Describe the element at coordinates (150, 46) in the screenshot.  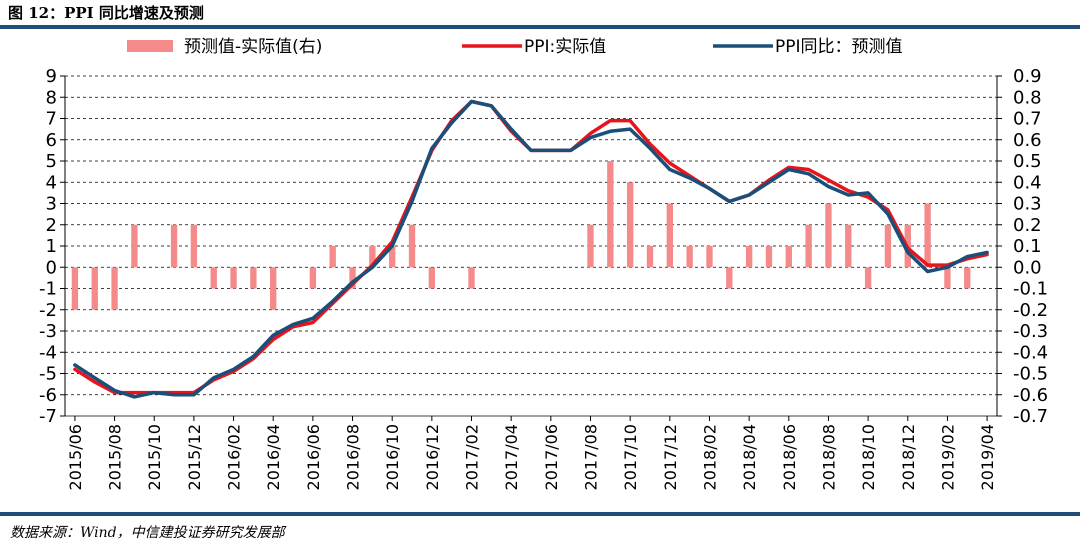
I see `legend-bar-swatch` at that location.